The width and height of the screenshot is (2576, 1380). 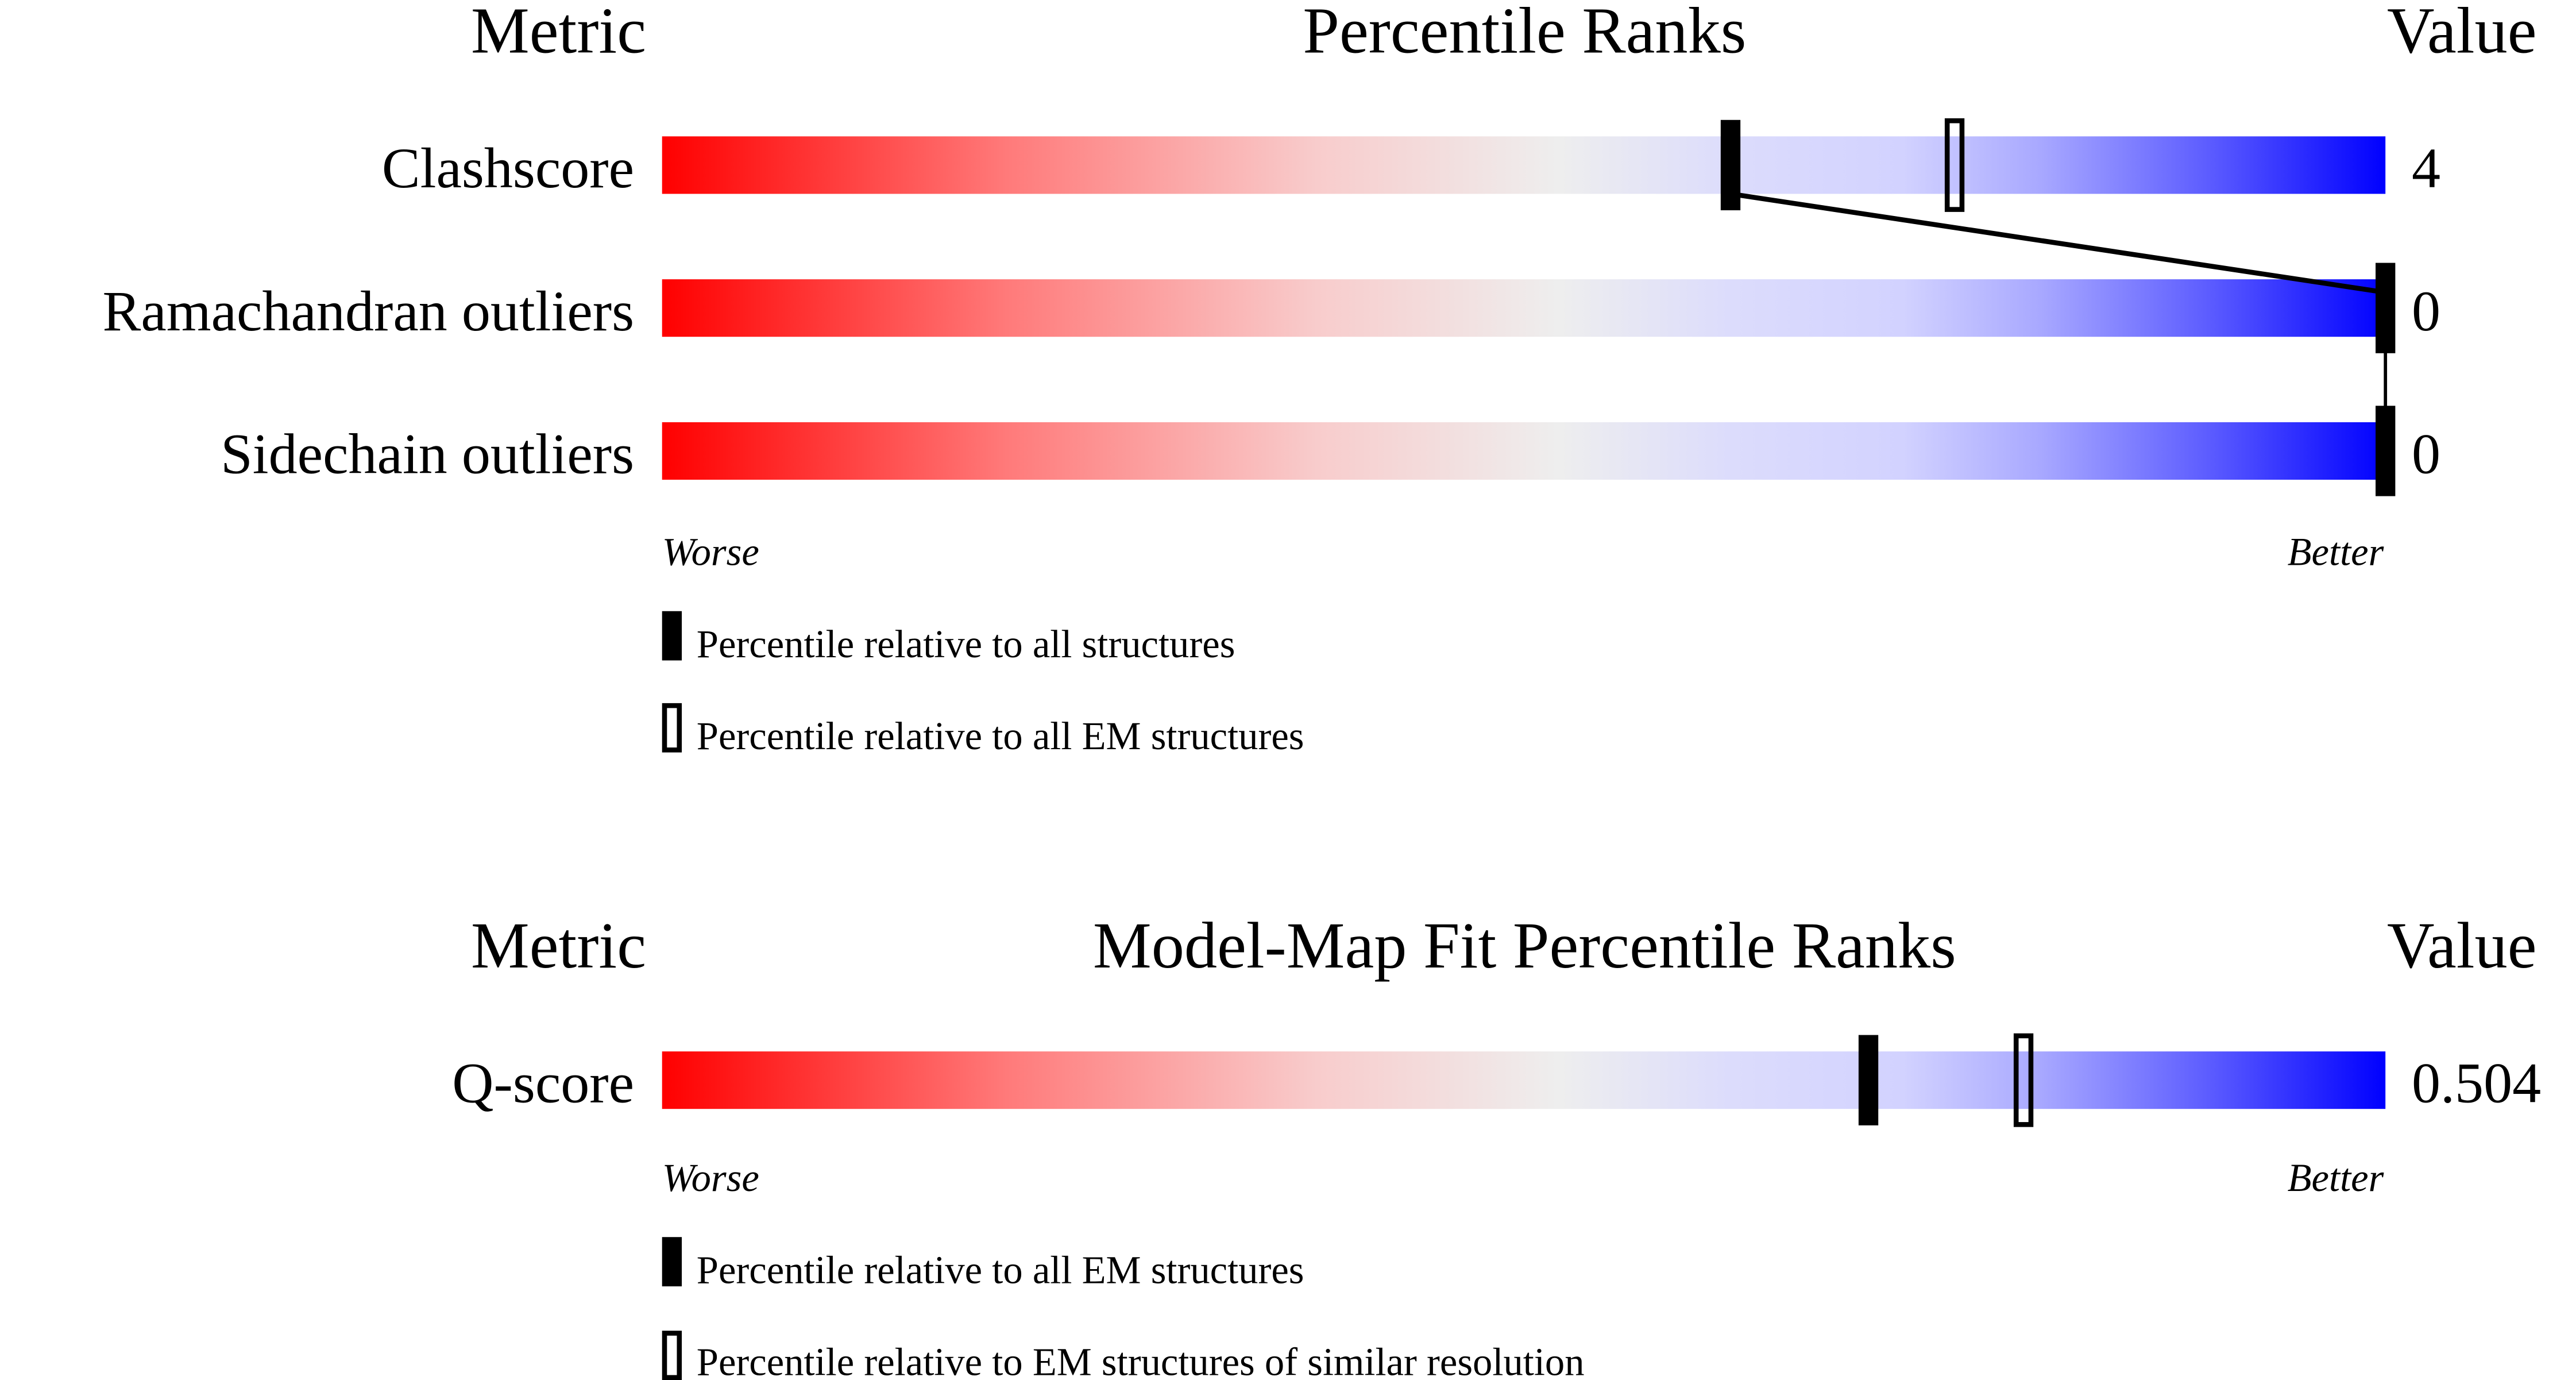 What do you see at coordinates (1524, 945) in the screenshot?
I see `chart-title: Model-Map Fit Percentile Ranks` at bounding box center [1524, 945].